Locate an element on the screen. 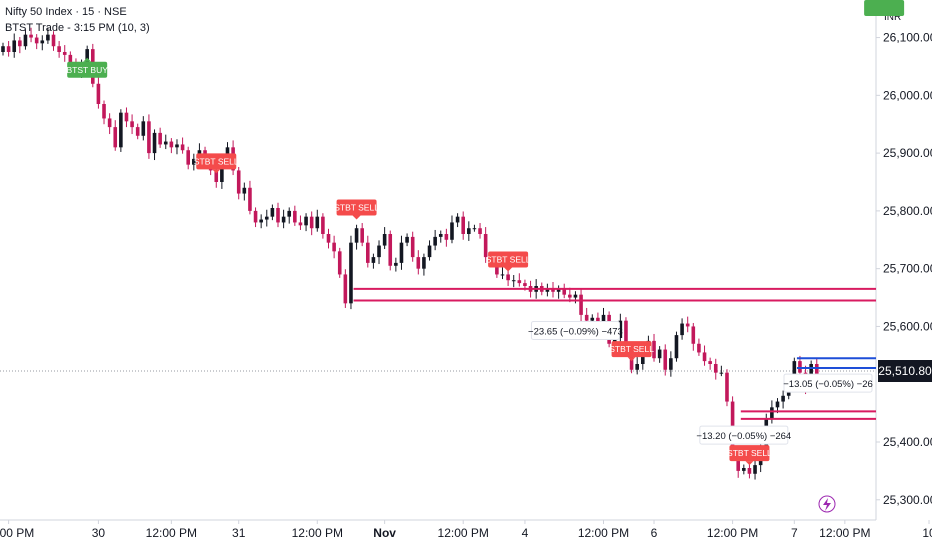 The image size is (932, 550). price-tick-label: 25,700.00 is located at coordinates (907, 269).